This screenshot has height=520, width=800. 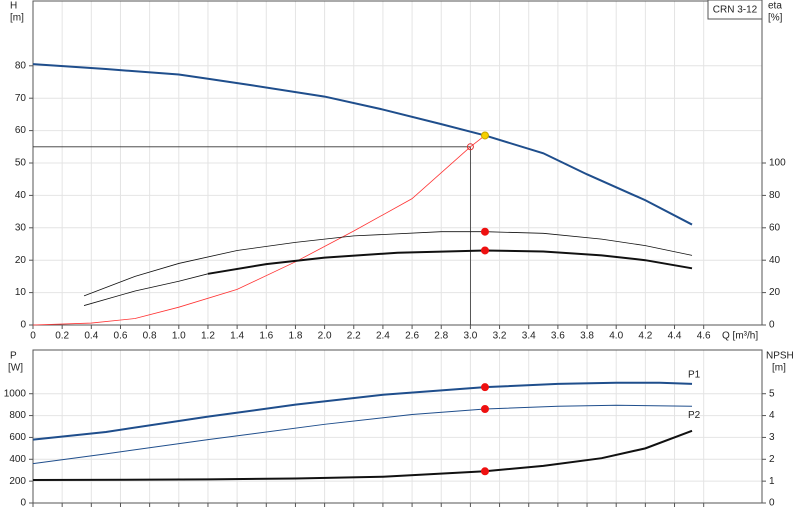 What do you see at coordinates (694, 415) in the screenshot?
I see `series-label: P2` at bounding box center [694, 415].